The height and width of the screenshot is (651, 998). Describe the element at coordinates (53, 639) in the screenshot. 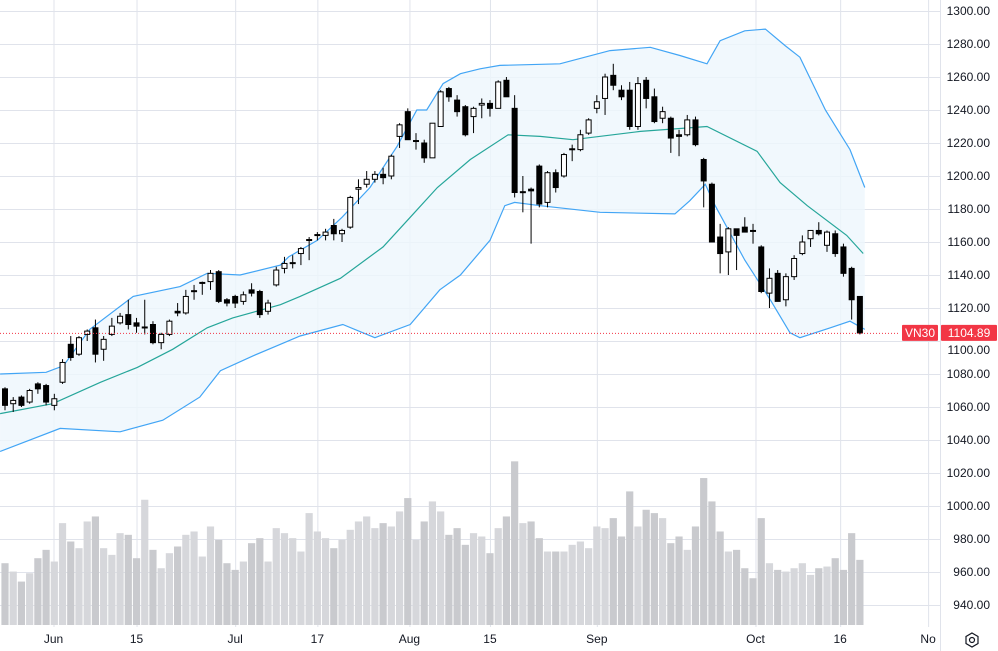

I see `time-tick-label: Jun` at that location.